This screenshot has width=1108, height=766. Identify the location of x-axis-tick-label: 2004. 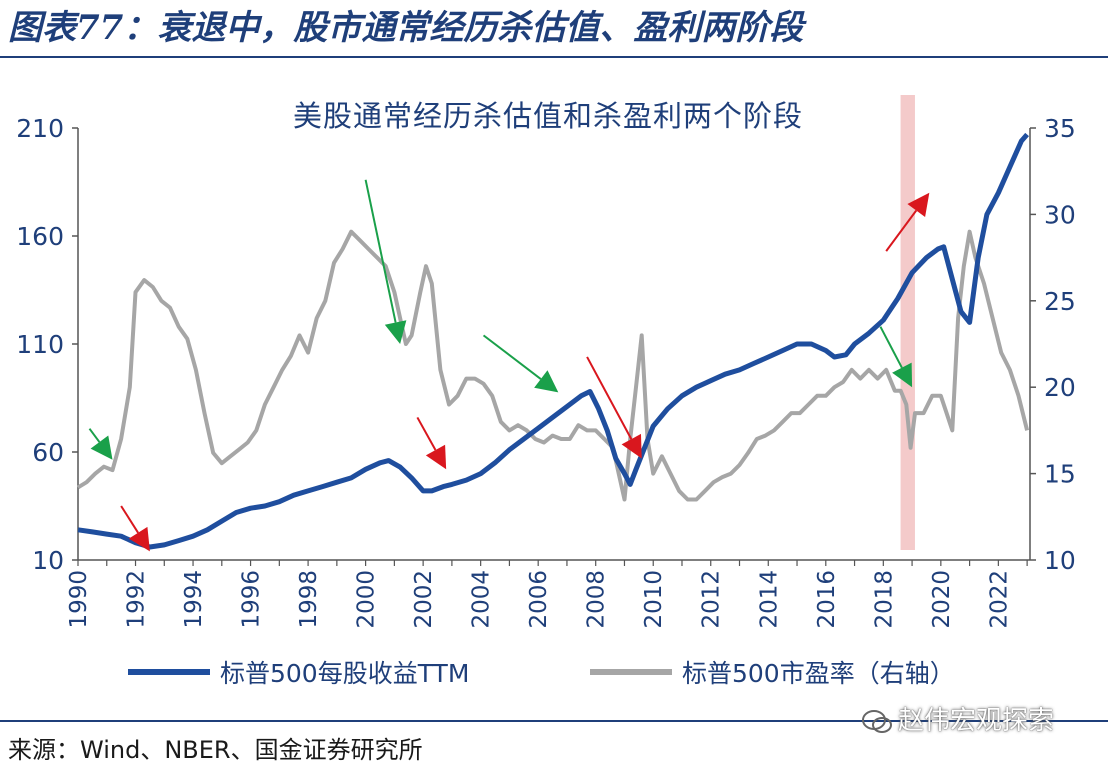
(482, 599).